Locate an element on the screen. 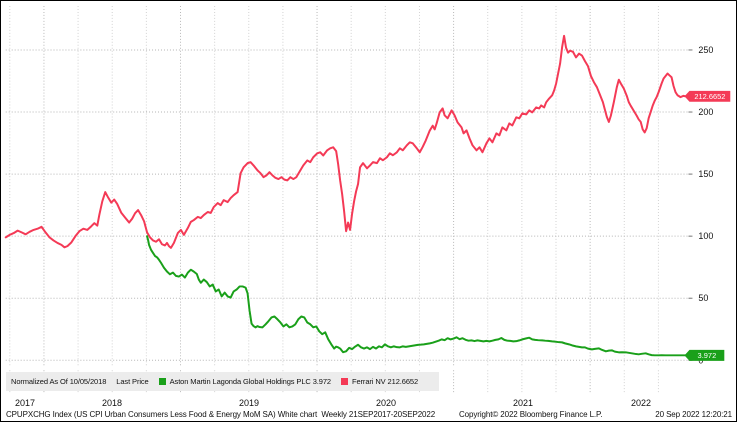 The image size is (737, 422). timestamp-text: 20 Sep 2022 12:20:21 is located at coordinates (693, 414).